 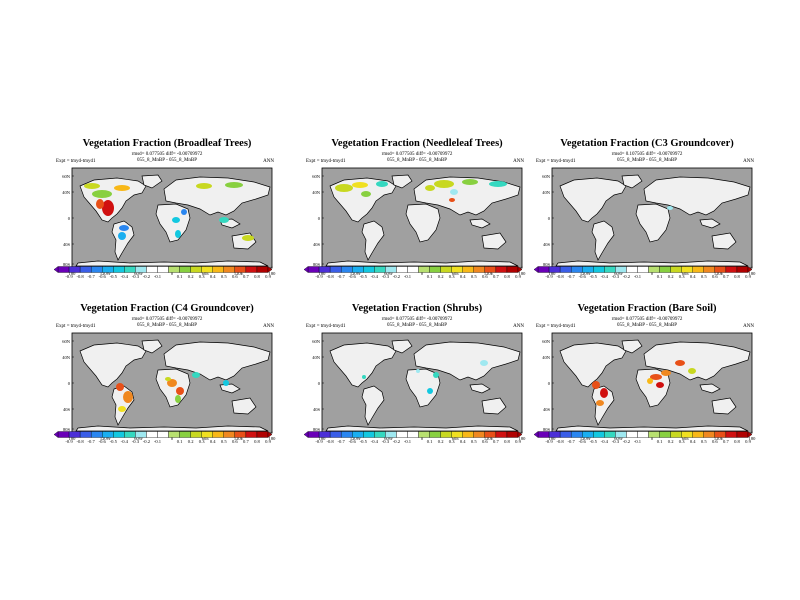 I want to click on lat-tick-label: 40S, so click(x=317, y=244).